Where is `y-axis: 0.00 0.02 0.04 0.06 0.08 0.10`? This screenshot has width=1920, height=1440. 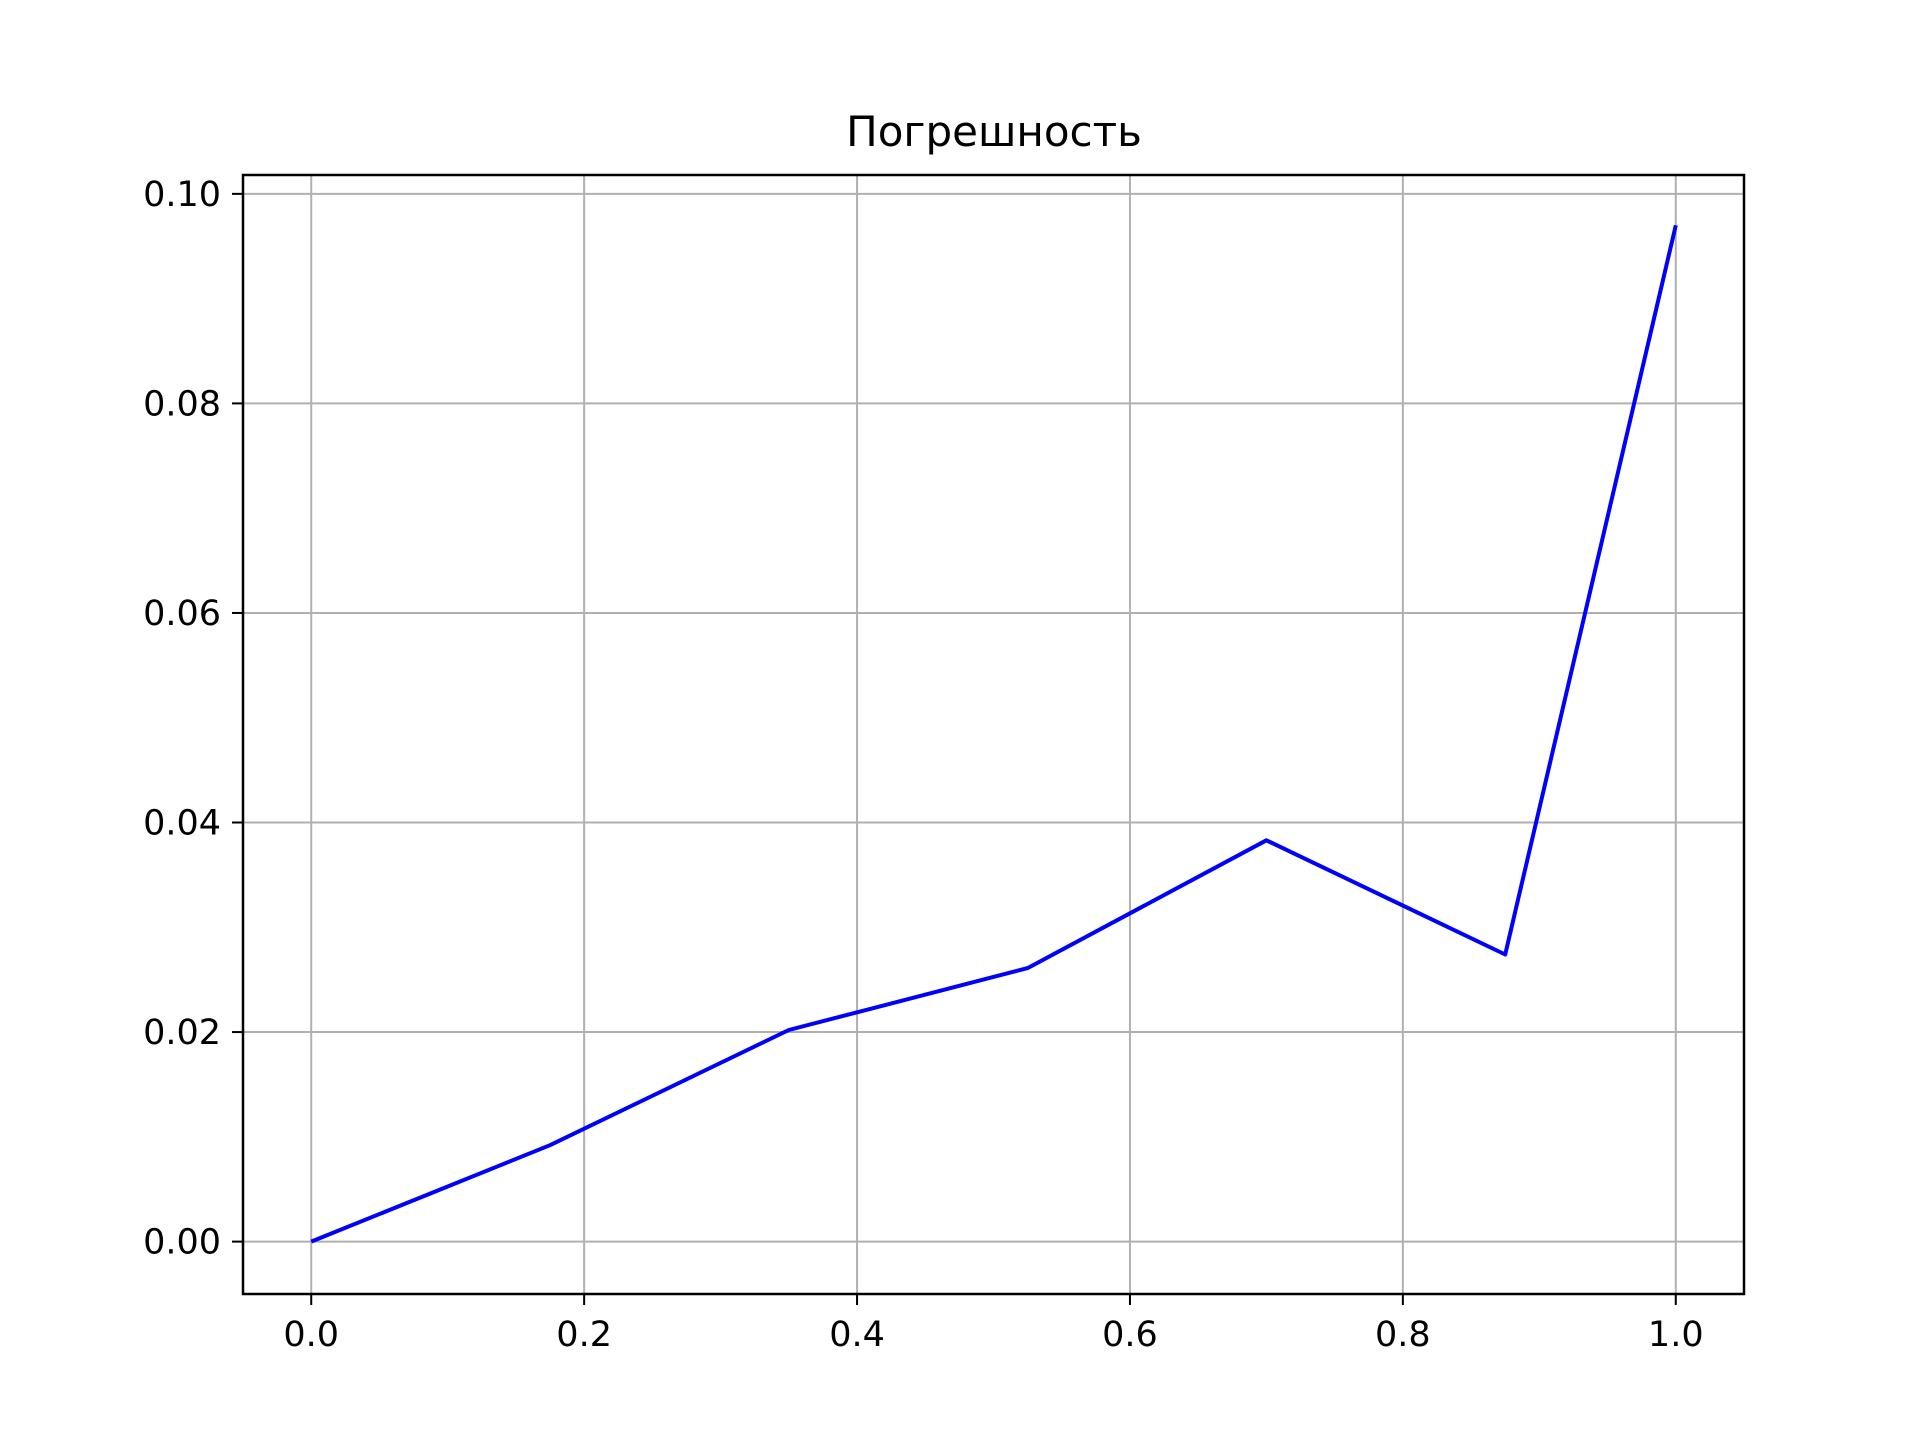 y-axis: 0.00 0.02 0.04 0.06 0.08 0.10 is located at coordinates (193, 719).